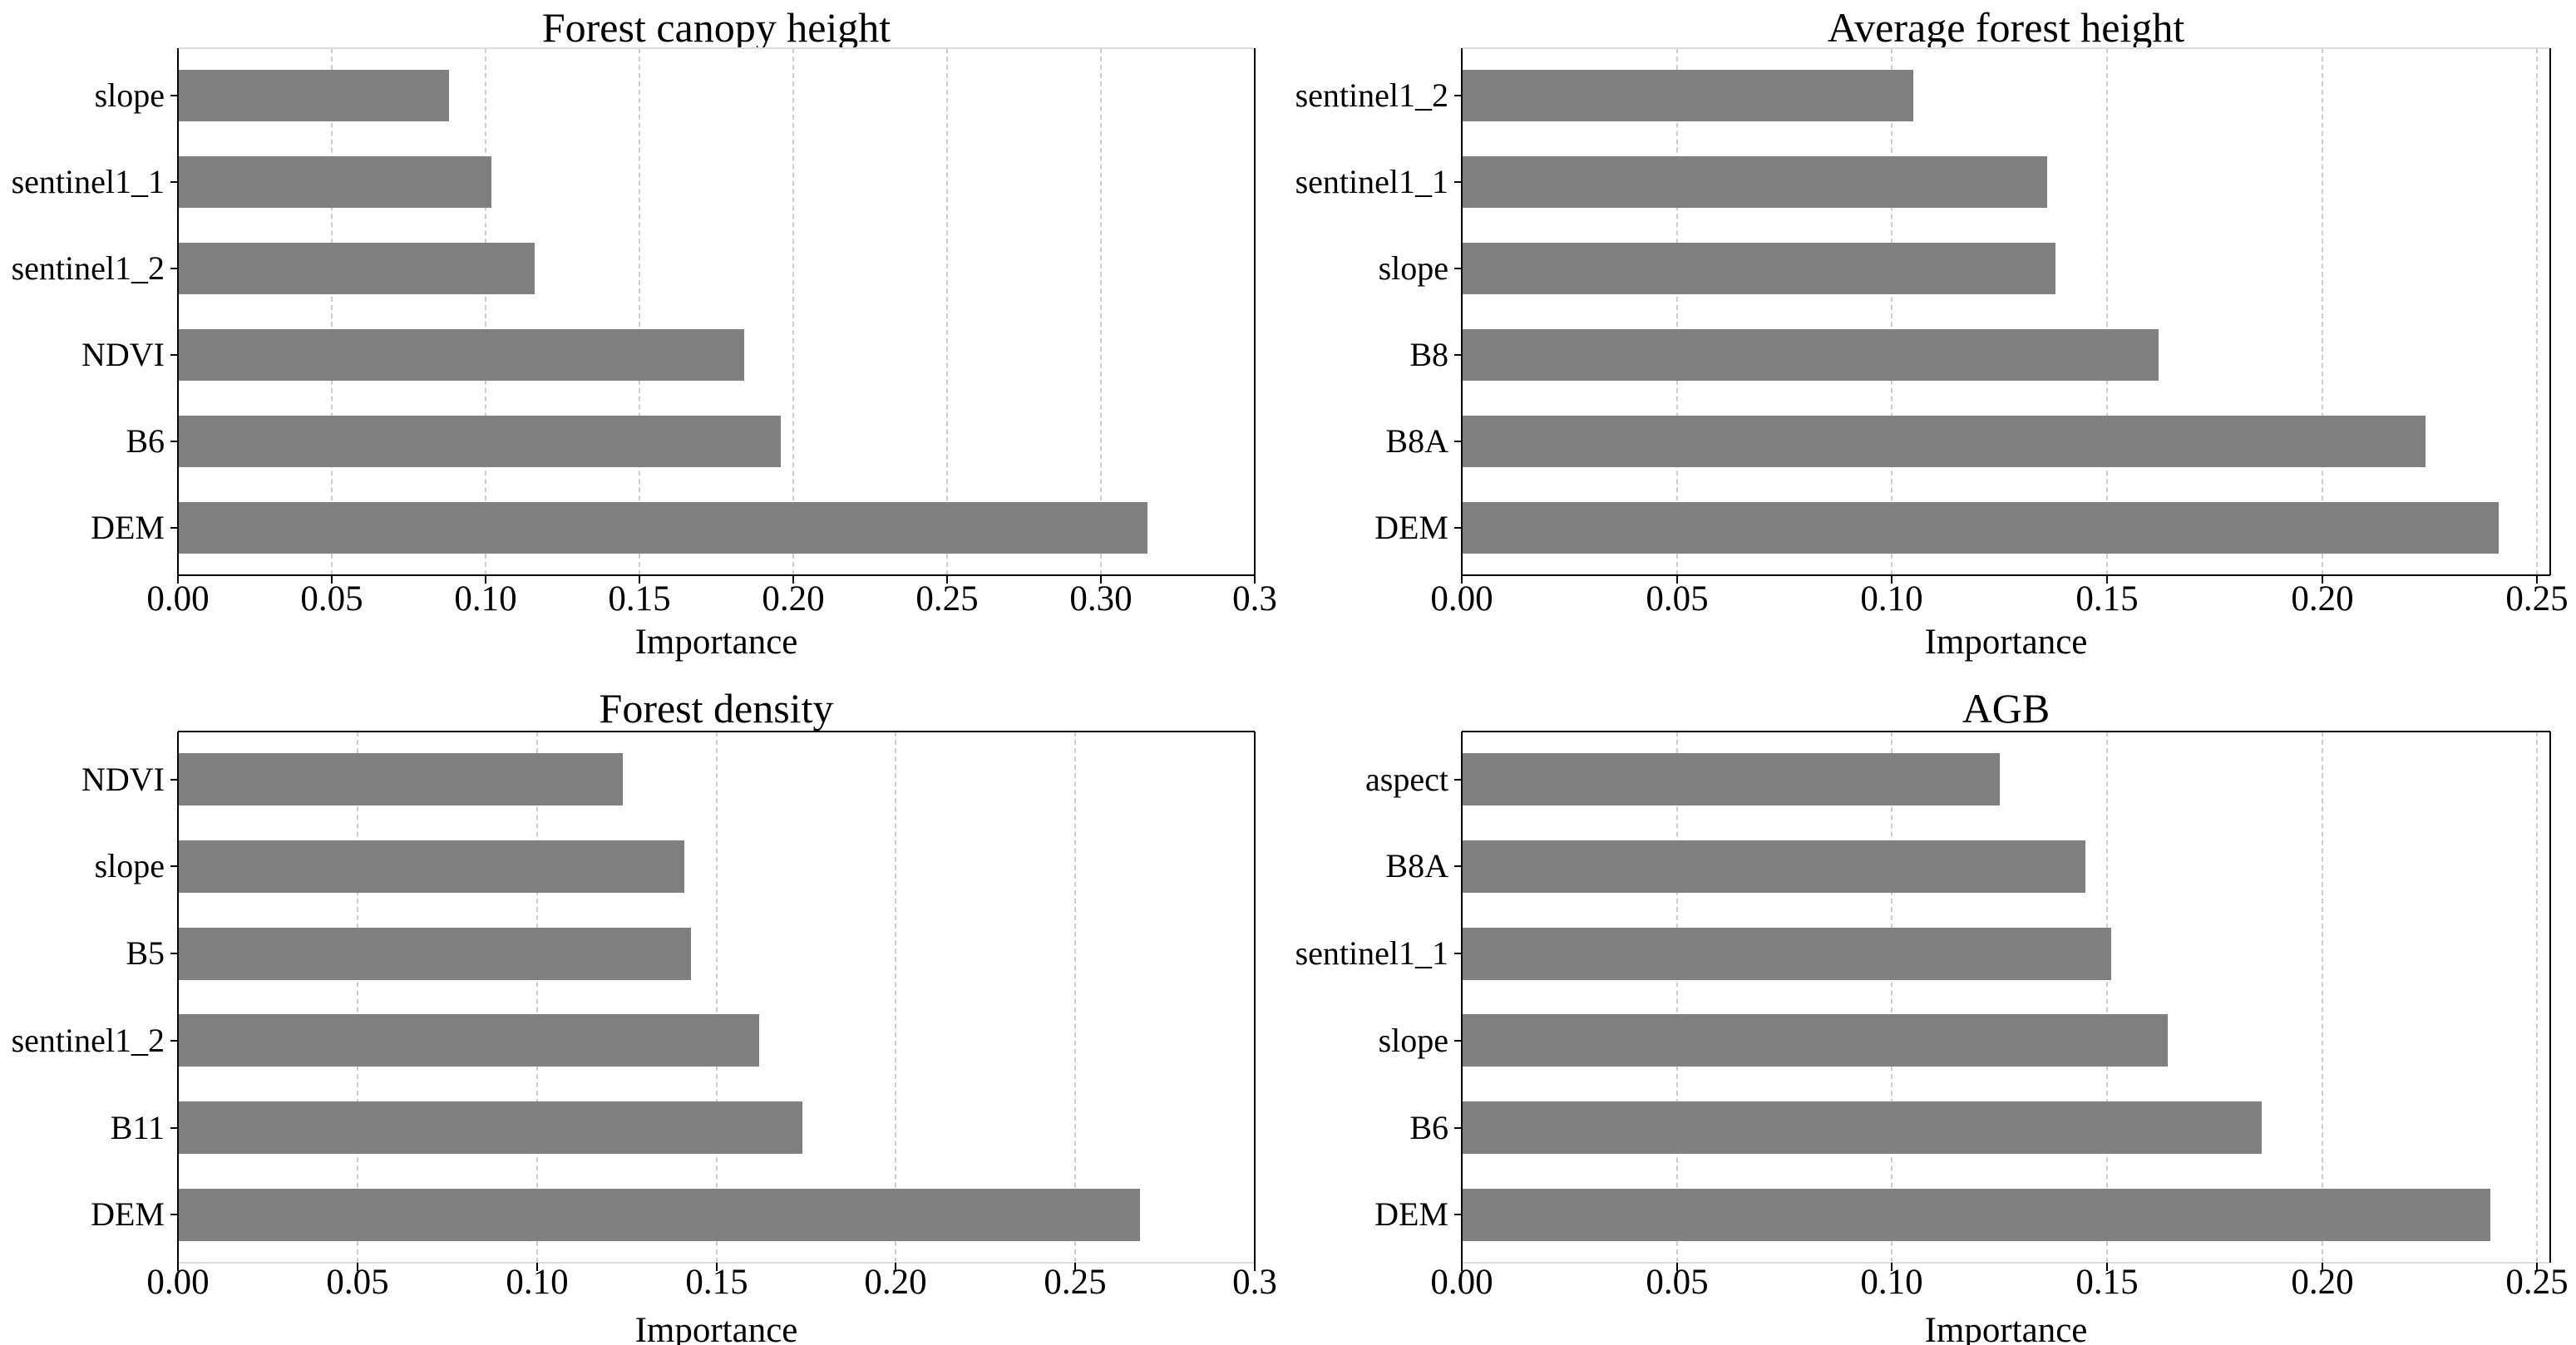  What do you see at coordinates (400, 780) in the screenshot?
I see `bar-NDVI` at bounding box center [400, 780].